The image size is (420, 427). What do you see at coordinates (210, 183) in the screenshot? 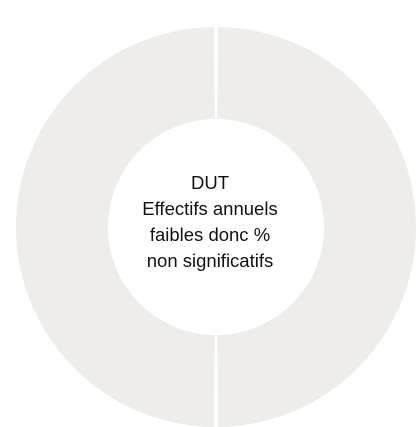
I see `center-label-line-1: DUT` at bounding box center [210, 183].